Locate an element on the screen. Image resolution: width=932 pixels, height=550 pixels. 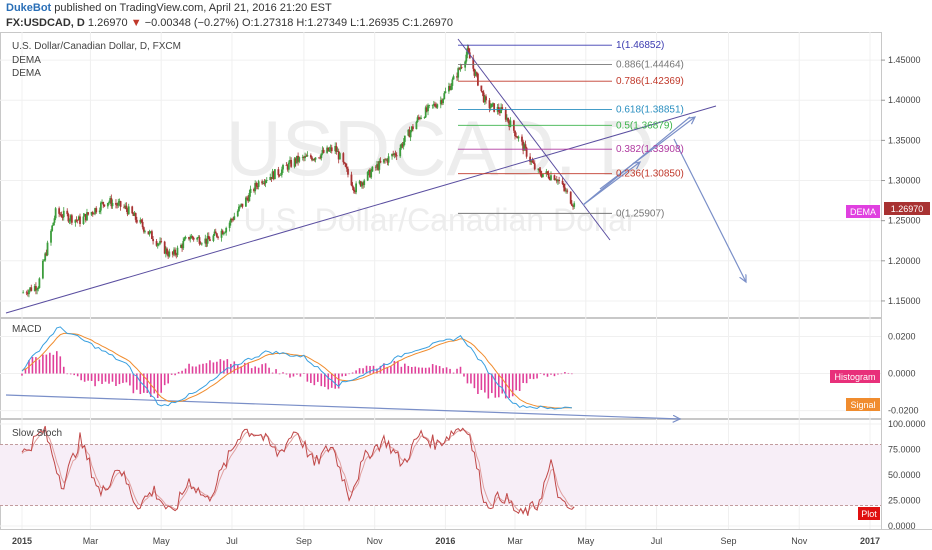
fib-level-label: 0.786(1.42369) is located at coordinates (650, 81).